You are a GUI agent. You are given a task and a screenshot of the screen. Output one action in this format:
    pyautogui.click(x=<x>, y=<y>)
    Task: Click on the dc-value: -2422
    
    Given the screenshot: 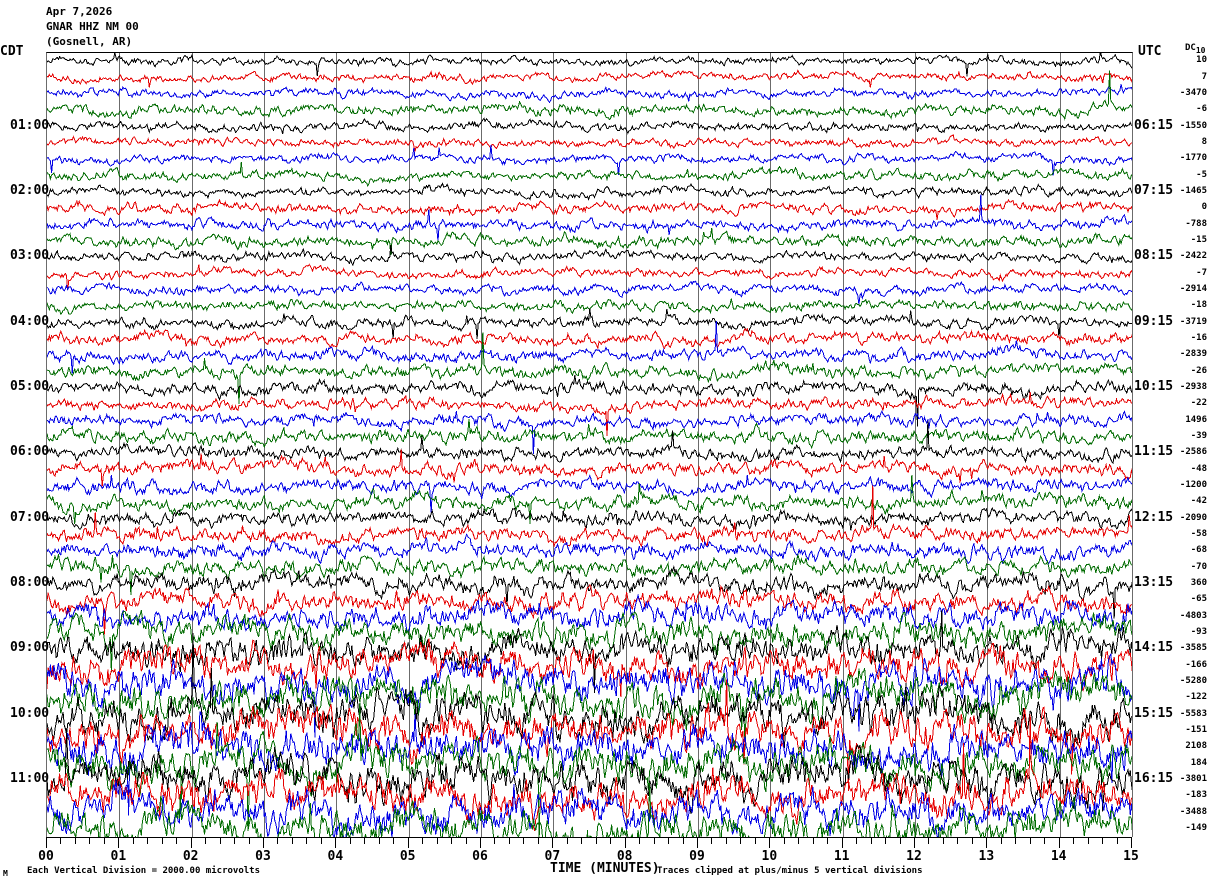 What is the action you would take?
    pyautogui.click(x=1193, y=256)
    